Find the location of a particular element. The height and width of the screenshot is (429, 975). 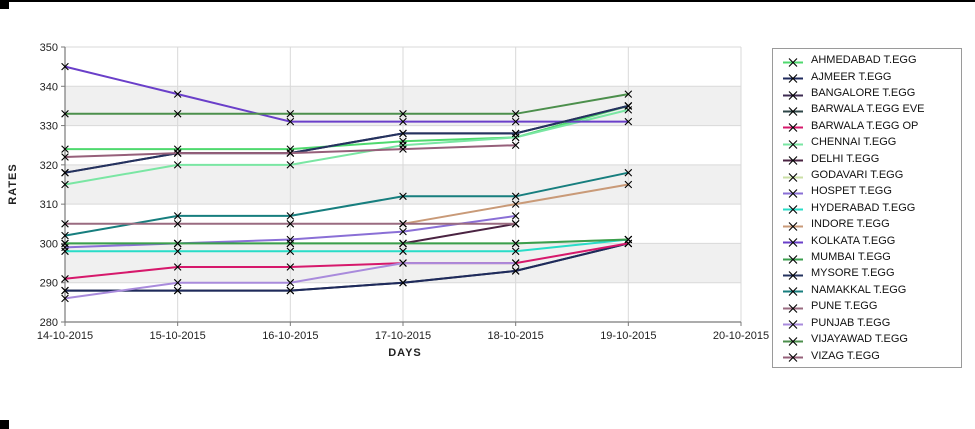

series-line-barwala-t-egg-op is located at coordinates (346, 261).